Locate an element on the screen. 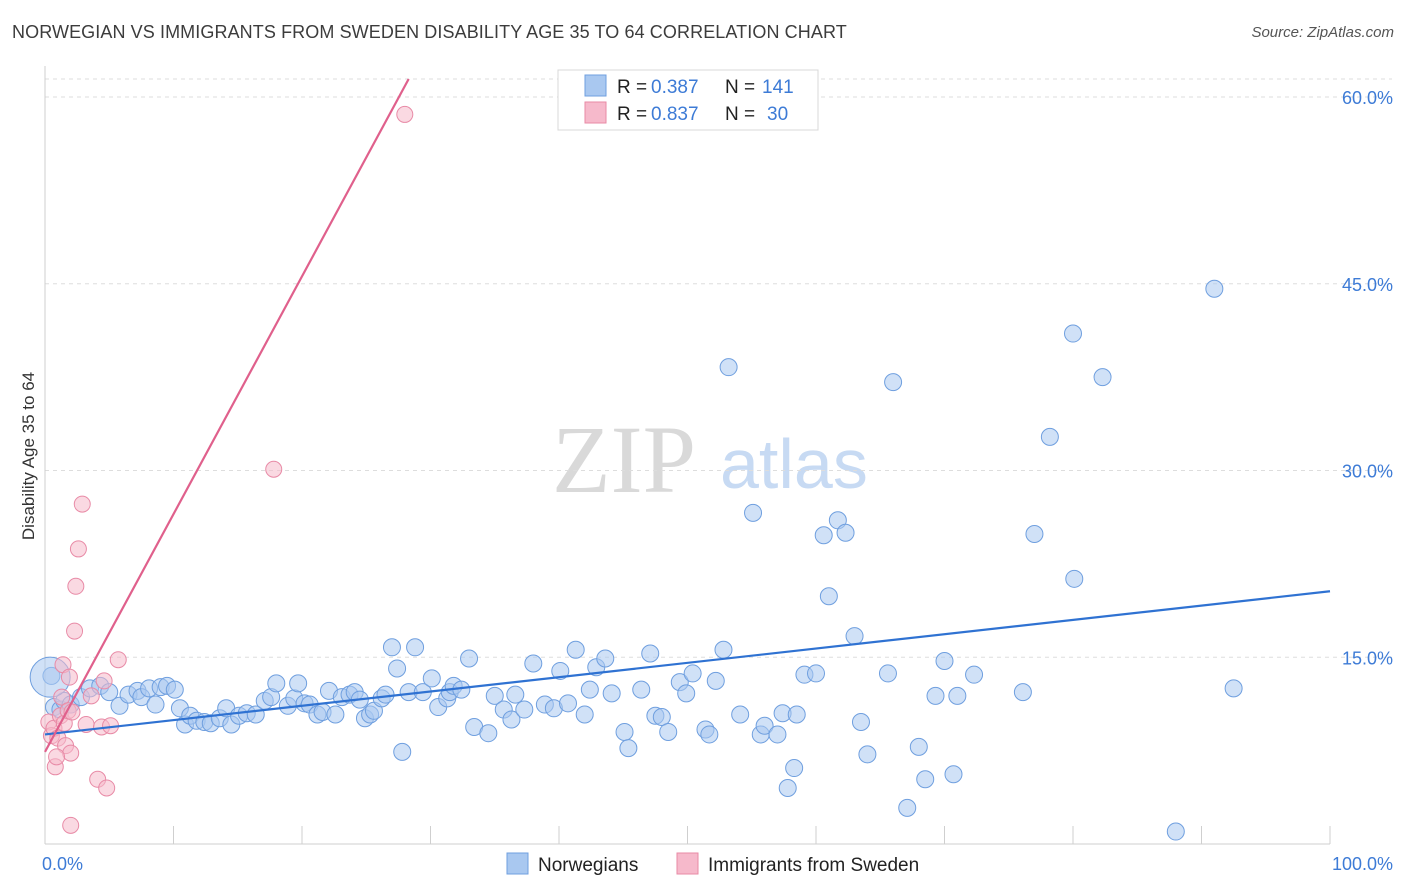 This screenshot has height=892, width=1406. legend-n-label-1: N = is located at coordinates (740, 87).